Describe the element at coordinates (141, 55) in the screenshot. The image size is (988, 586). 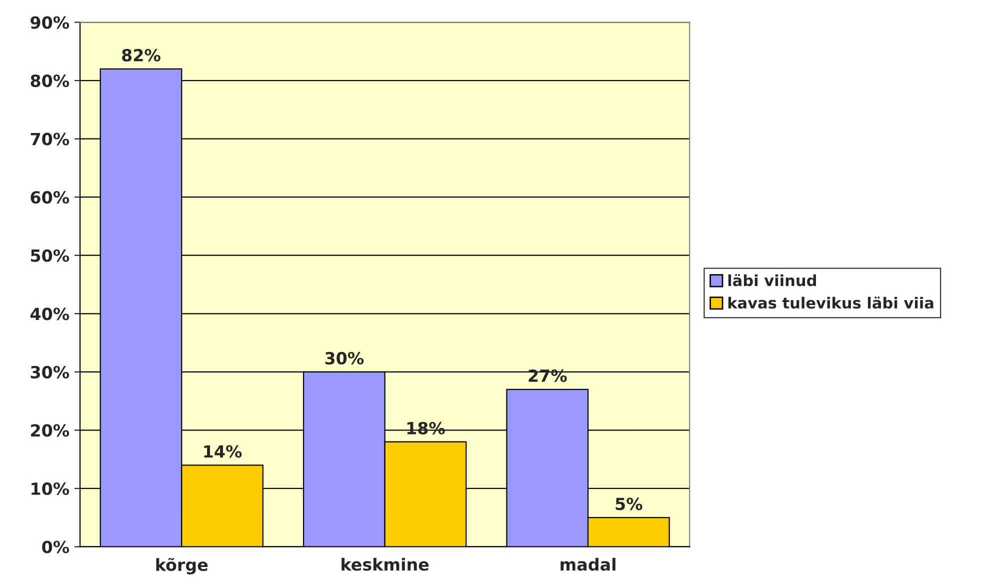
I see `data-label: 82%` at that location.